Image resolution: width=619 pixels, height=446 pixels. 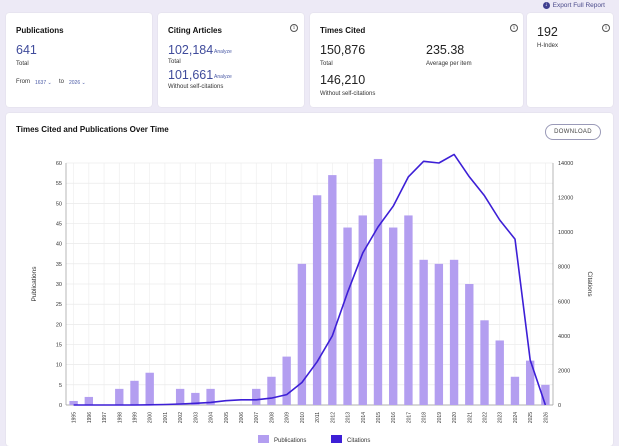 What do you see at coordinates (343, 80) in the screenshot?
I see `times-cited-without-self: 146,210` at bounding box center [343, 80].